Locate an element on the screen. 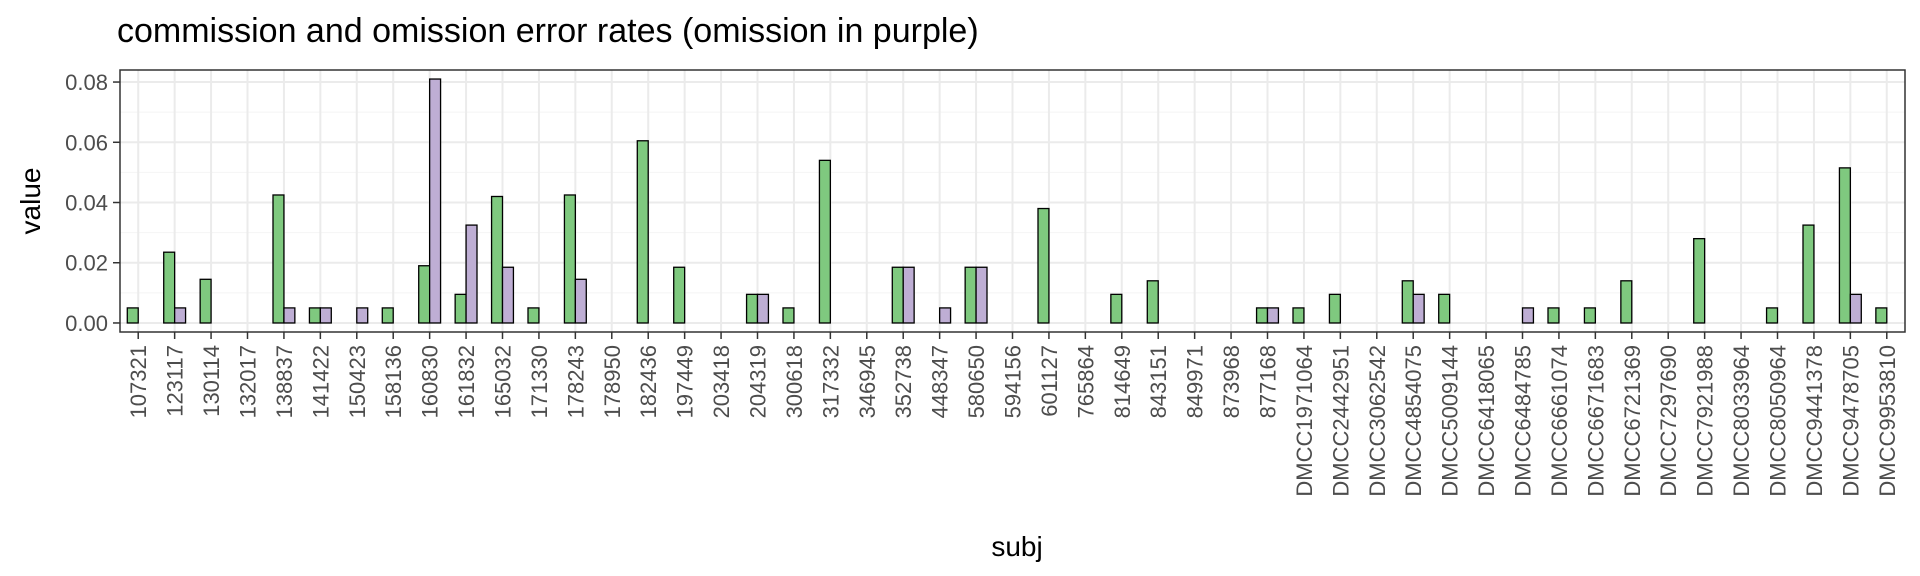 This screenshot has width=1920, height=576. x-axis-title: subj is located at coordinates (1016, 546).